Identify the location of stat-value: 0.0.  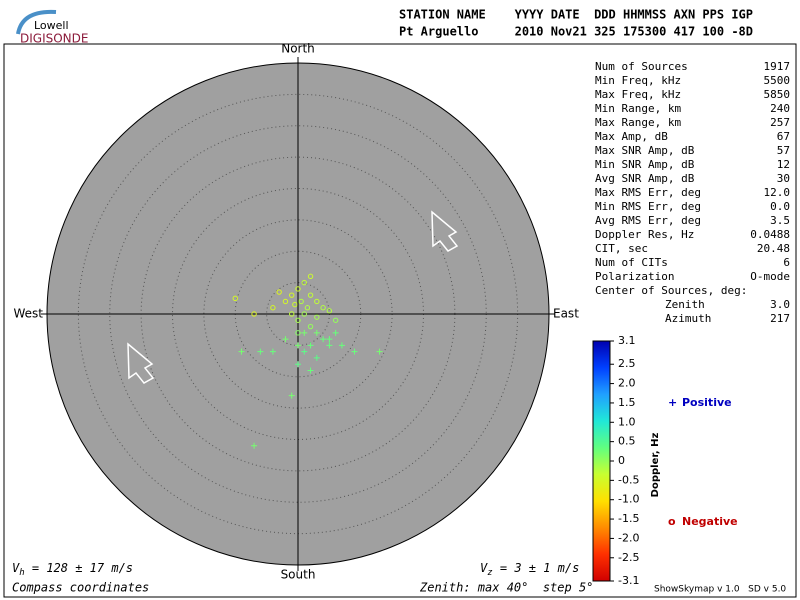
(780, 206).